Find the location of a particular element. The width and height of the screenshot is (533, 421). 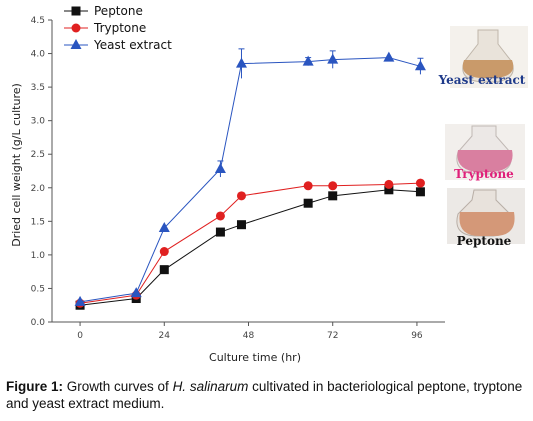

legend-marker-tryptone is located at coordinates (76, 28).